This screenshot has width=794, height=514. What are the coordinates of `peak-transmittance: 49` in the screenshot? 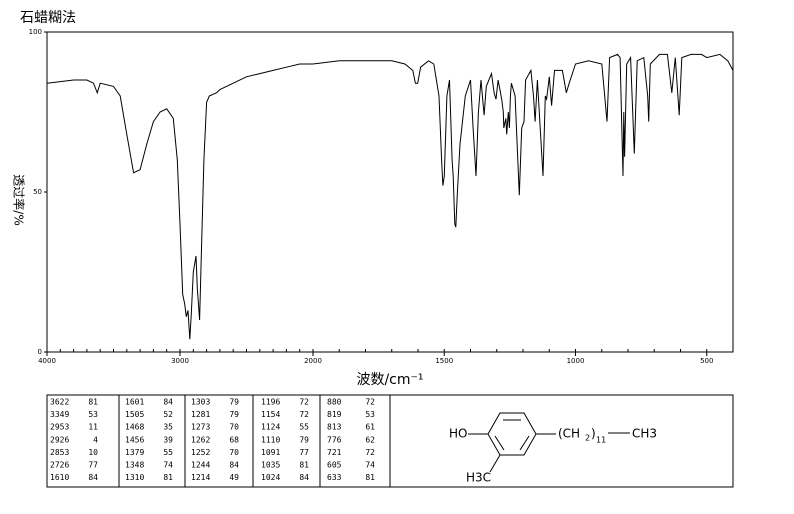 It's located at (234, 477).